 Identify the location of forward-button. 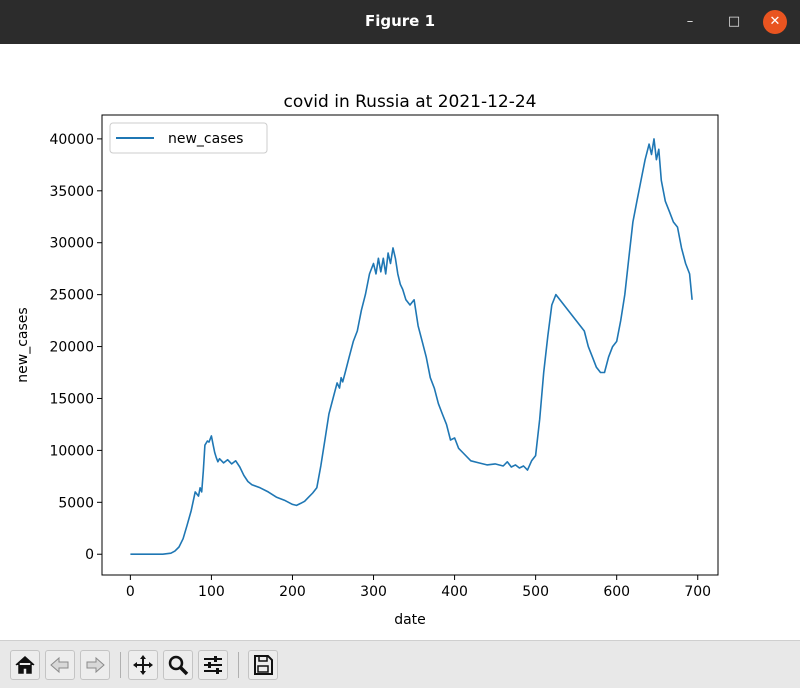
(95, 665).